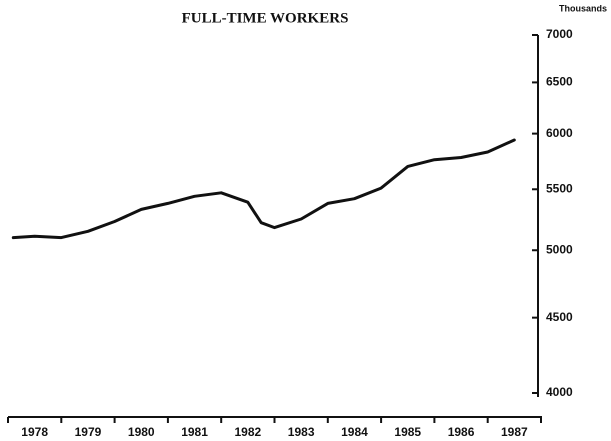 The width and height of the screenshot is (611, 441). I want to click on x-tick-label: 1983, so click(301, 432).